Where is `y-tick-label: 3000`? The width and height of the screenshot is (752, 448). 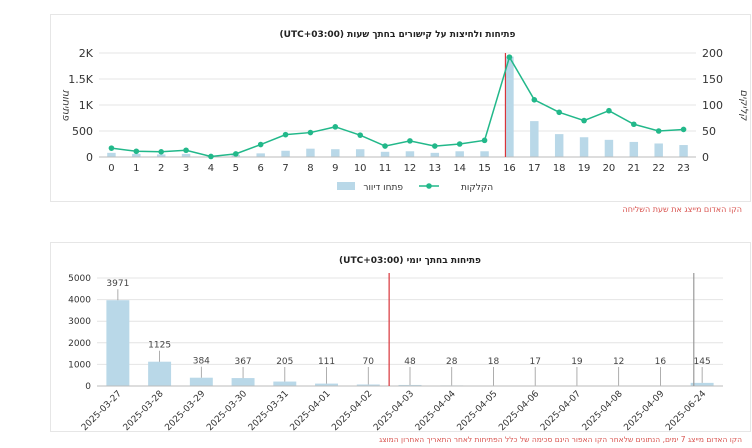 y-tick-label: 3000 is located at coordinates (79, 322).